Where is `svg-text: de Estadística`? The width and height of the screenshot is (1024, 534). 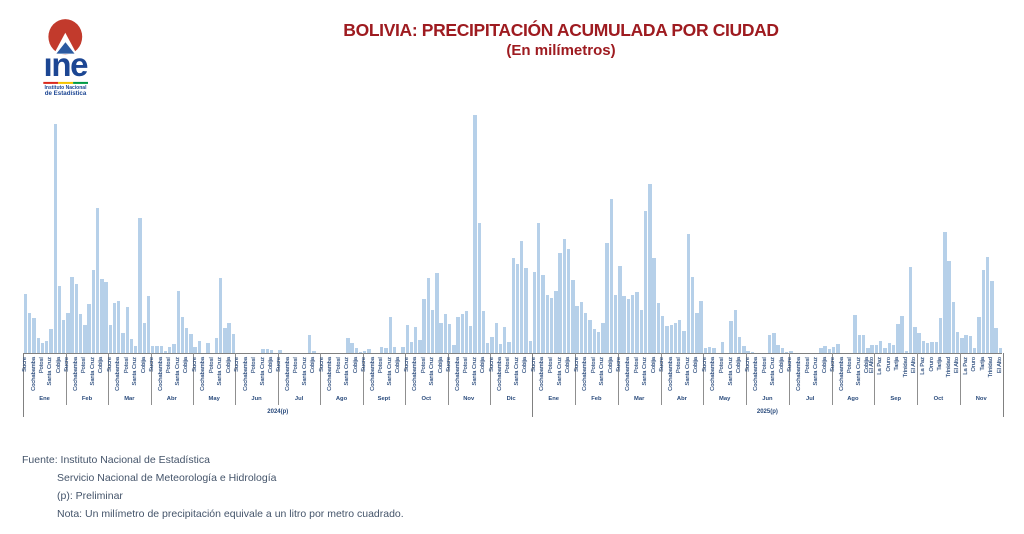 svg-text: de Estadística is located at coordinates (66, 93).